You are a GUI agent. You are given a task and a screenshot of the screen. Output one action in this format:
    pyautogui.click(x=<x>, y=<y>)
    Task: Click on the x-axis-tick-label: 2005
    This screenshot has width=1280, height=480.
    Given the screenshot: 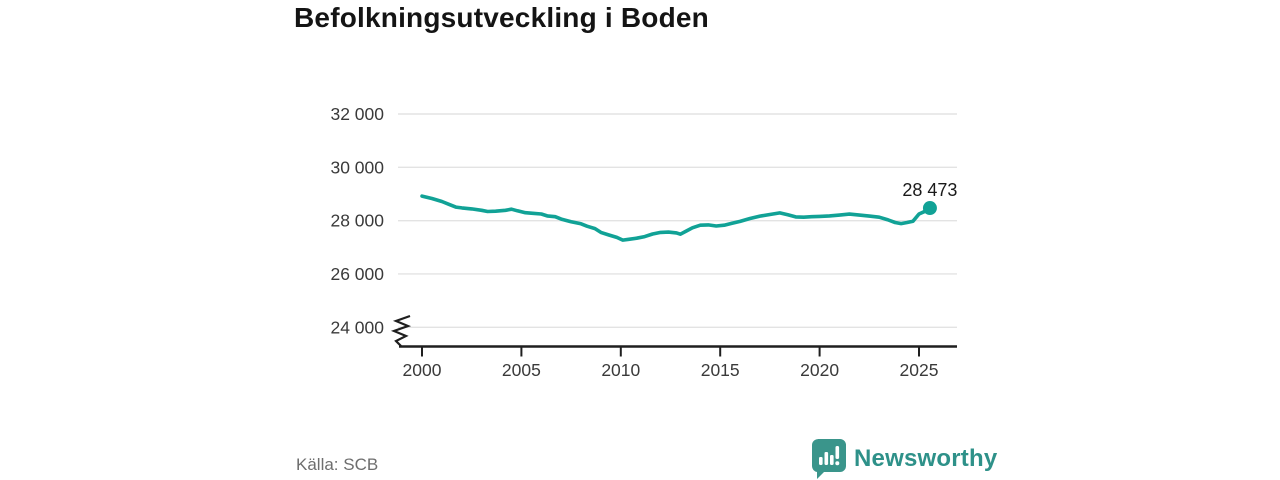 What is the action you would take?
    pyautogui.click(x=521, y=370)
    